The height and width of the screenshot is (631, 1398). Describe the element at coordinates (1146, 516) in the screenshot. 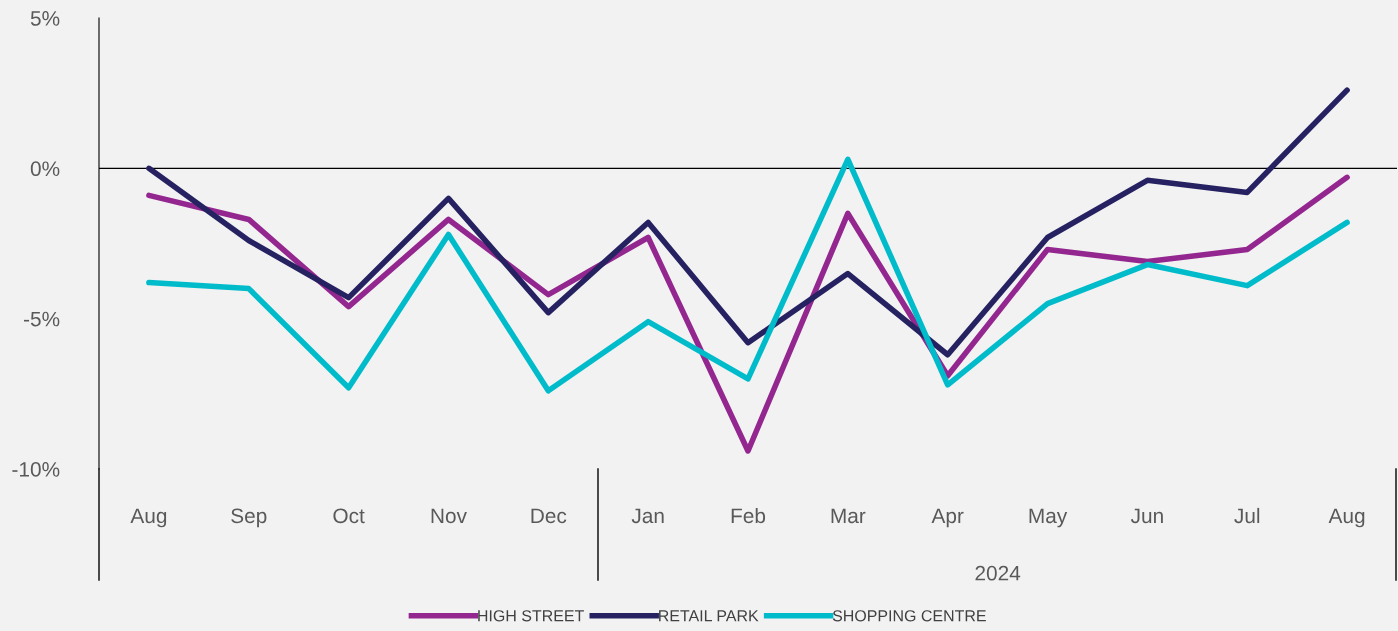

I see `x-tick-label: Jun` at that location.